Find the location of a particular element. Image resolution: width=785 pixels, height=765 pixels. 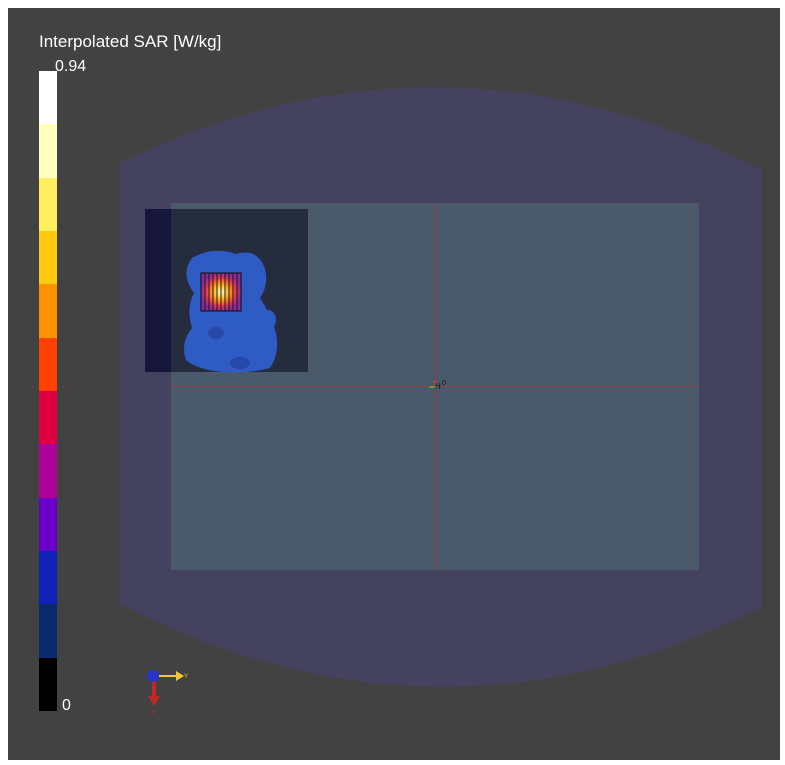

legend-min-label: 0 is located at coordinates (66, 705).